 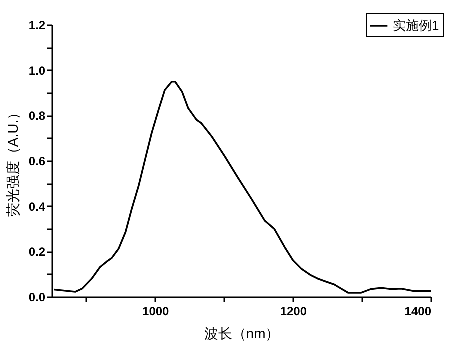 What do you see at coordinates (37, 161) in the screenshot?
I see `y-tick-label: 0.6` at bounding box center [37, 161].